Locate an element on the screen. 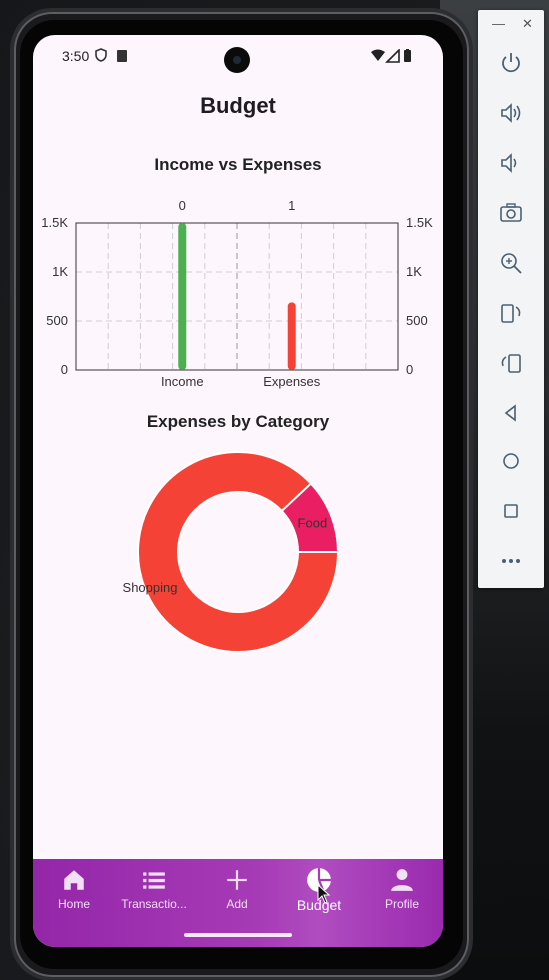  y-tick-label-left: 1.5K is located at coordinates (54, 222).